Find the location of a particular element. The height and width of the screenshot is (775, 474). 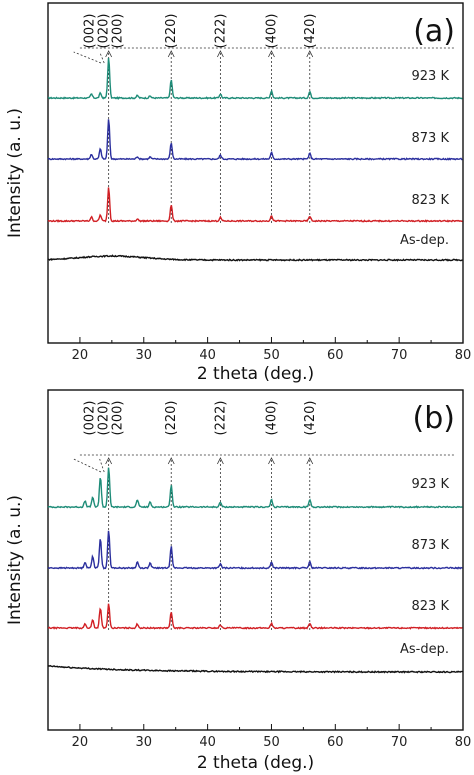

panel-label: (a) is located at coordinates (434, 31).